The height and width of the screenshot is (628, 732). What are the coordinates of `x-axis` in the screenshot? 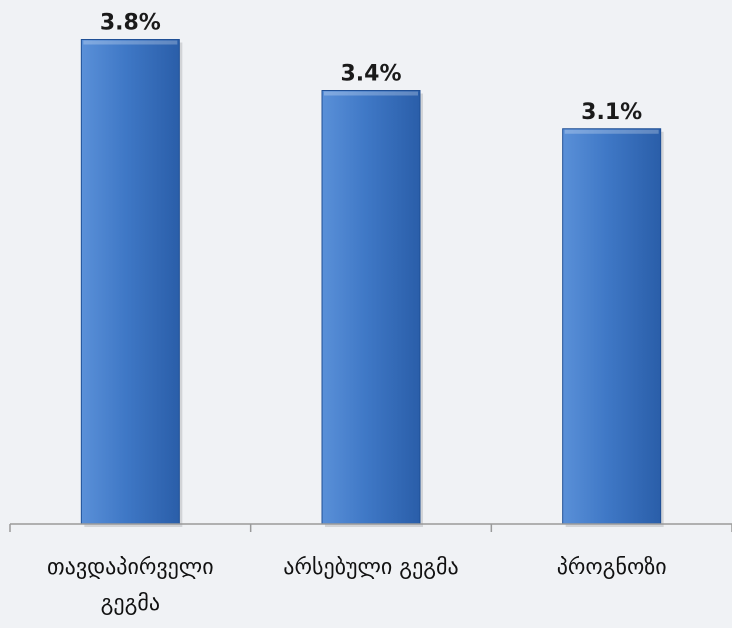 It's located at (370, 527).